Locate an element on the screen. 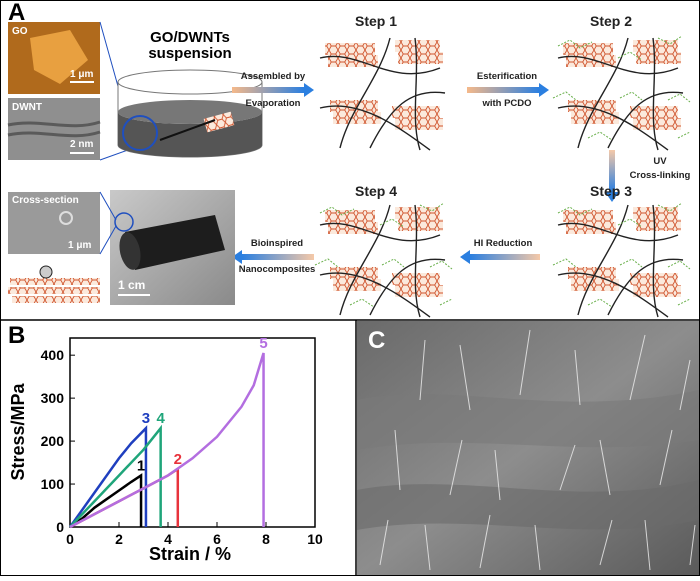 This screenshot has width=700, height=581. arrow-label: with PCDO is located at coordinates (506, 103).